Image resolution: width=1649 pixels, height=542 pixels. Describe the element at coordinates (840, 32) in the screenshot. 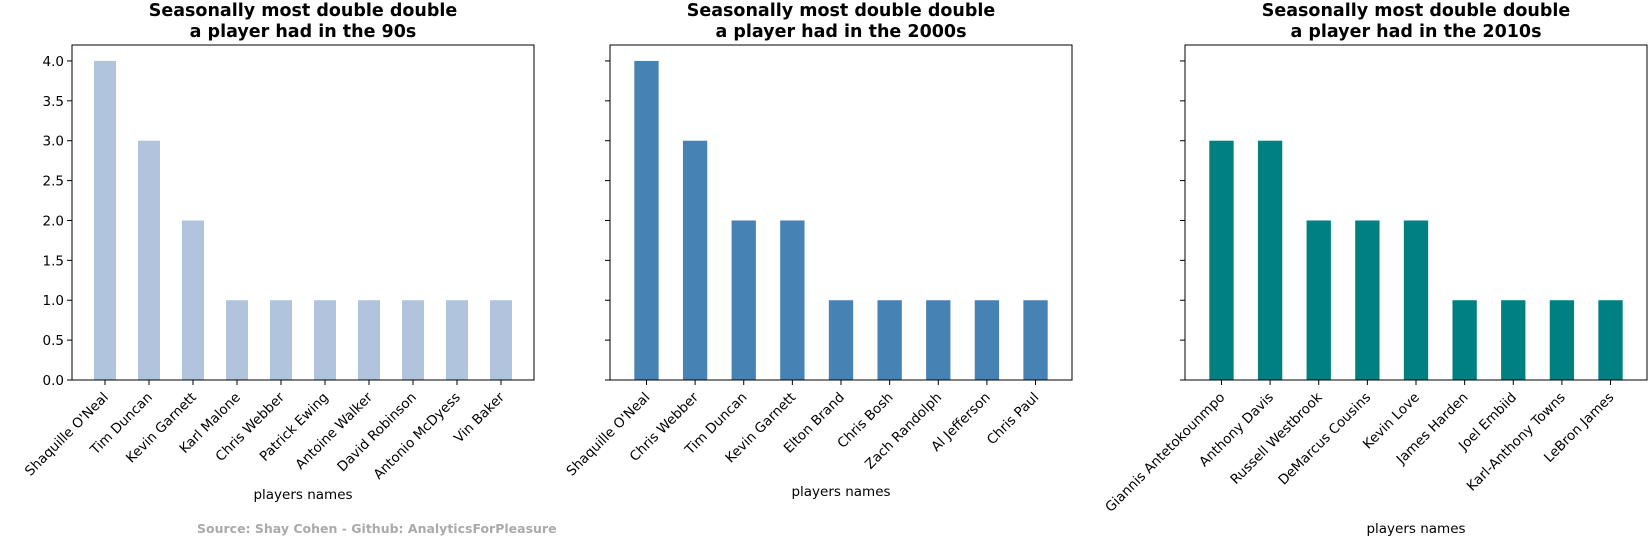

I see `chart-title: a player had in the 2000s` at that location.